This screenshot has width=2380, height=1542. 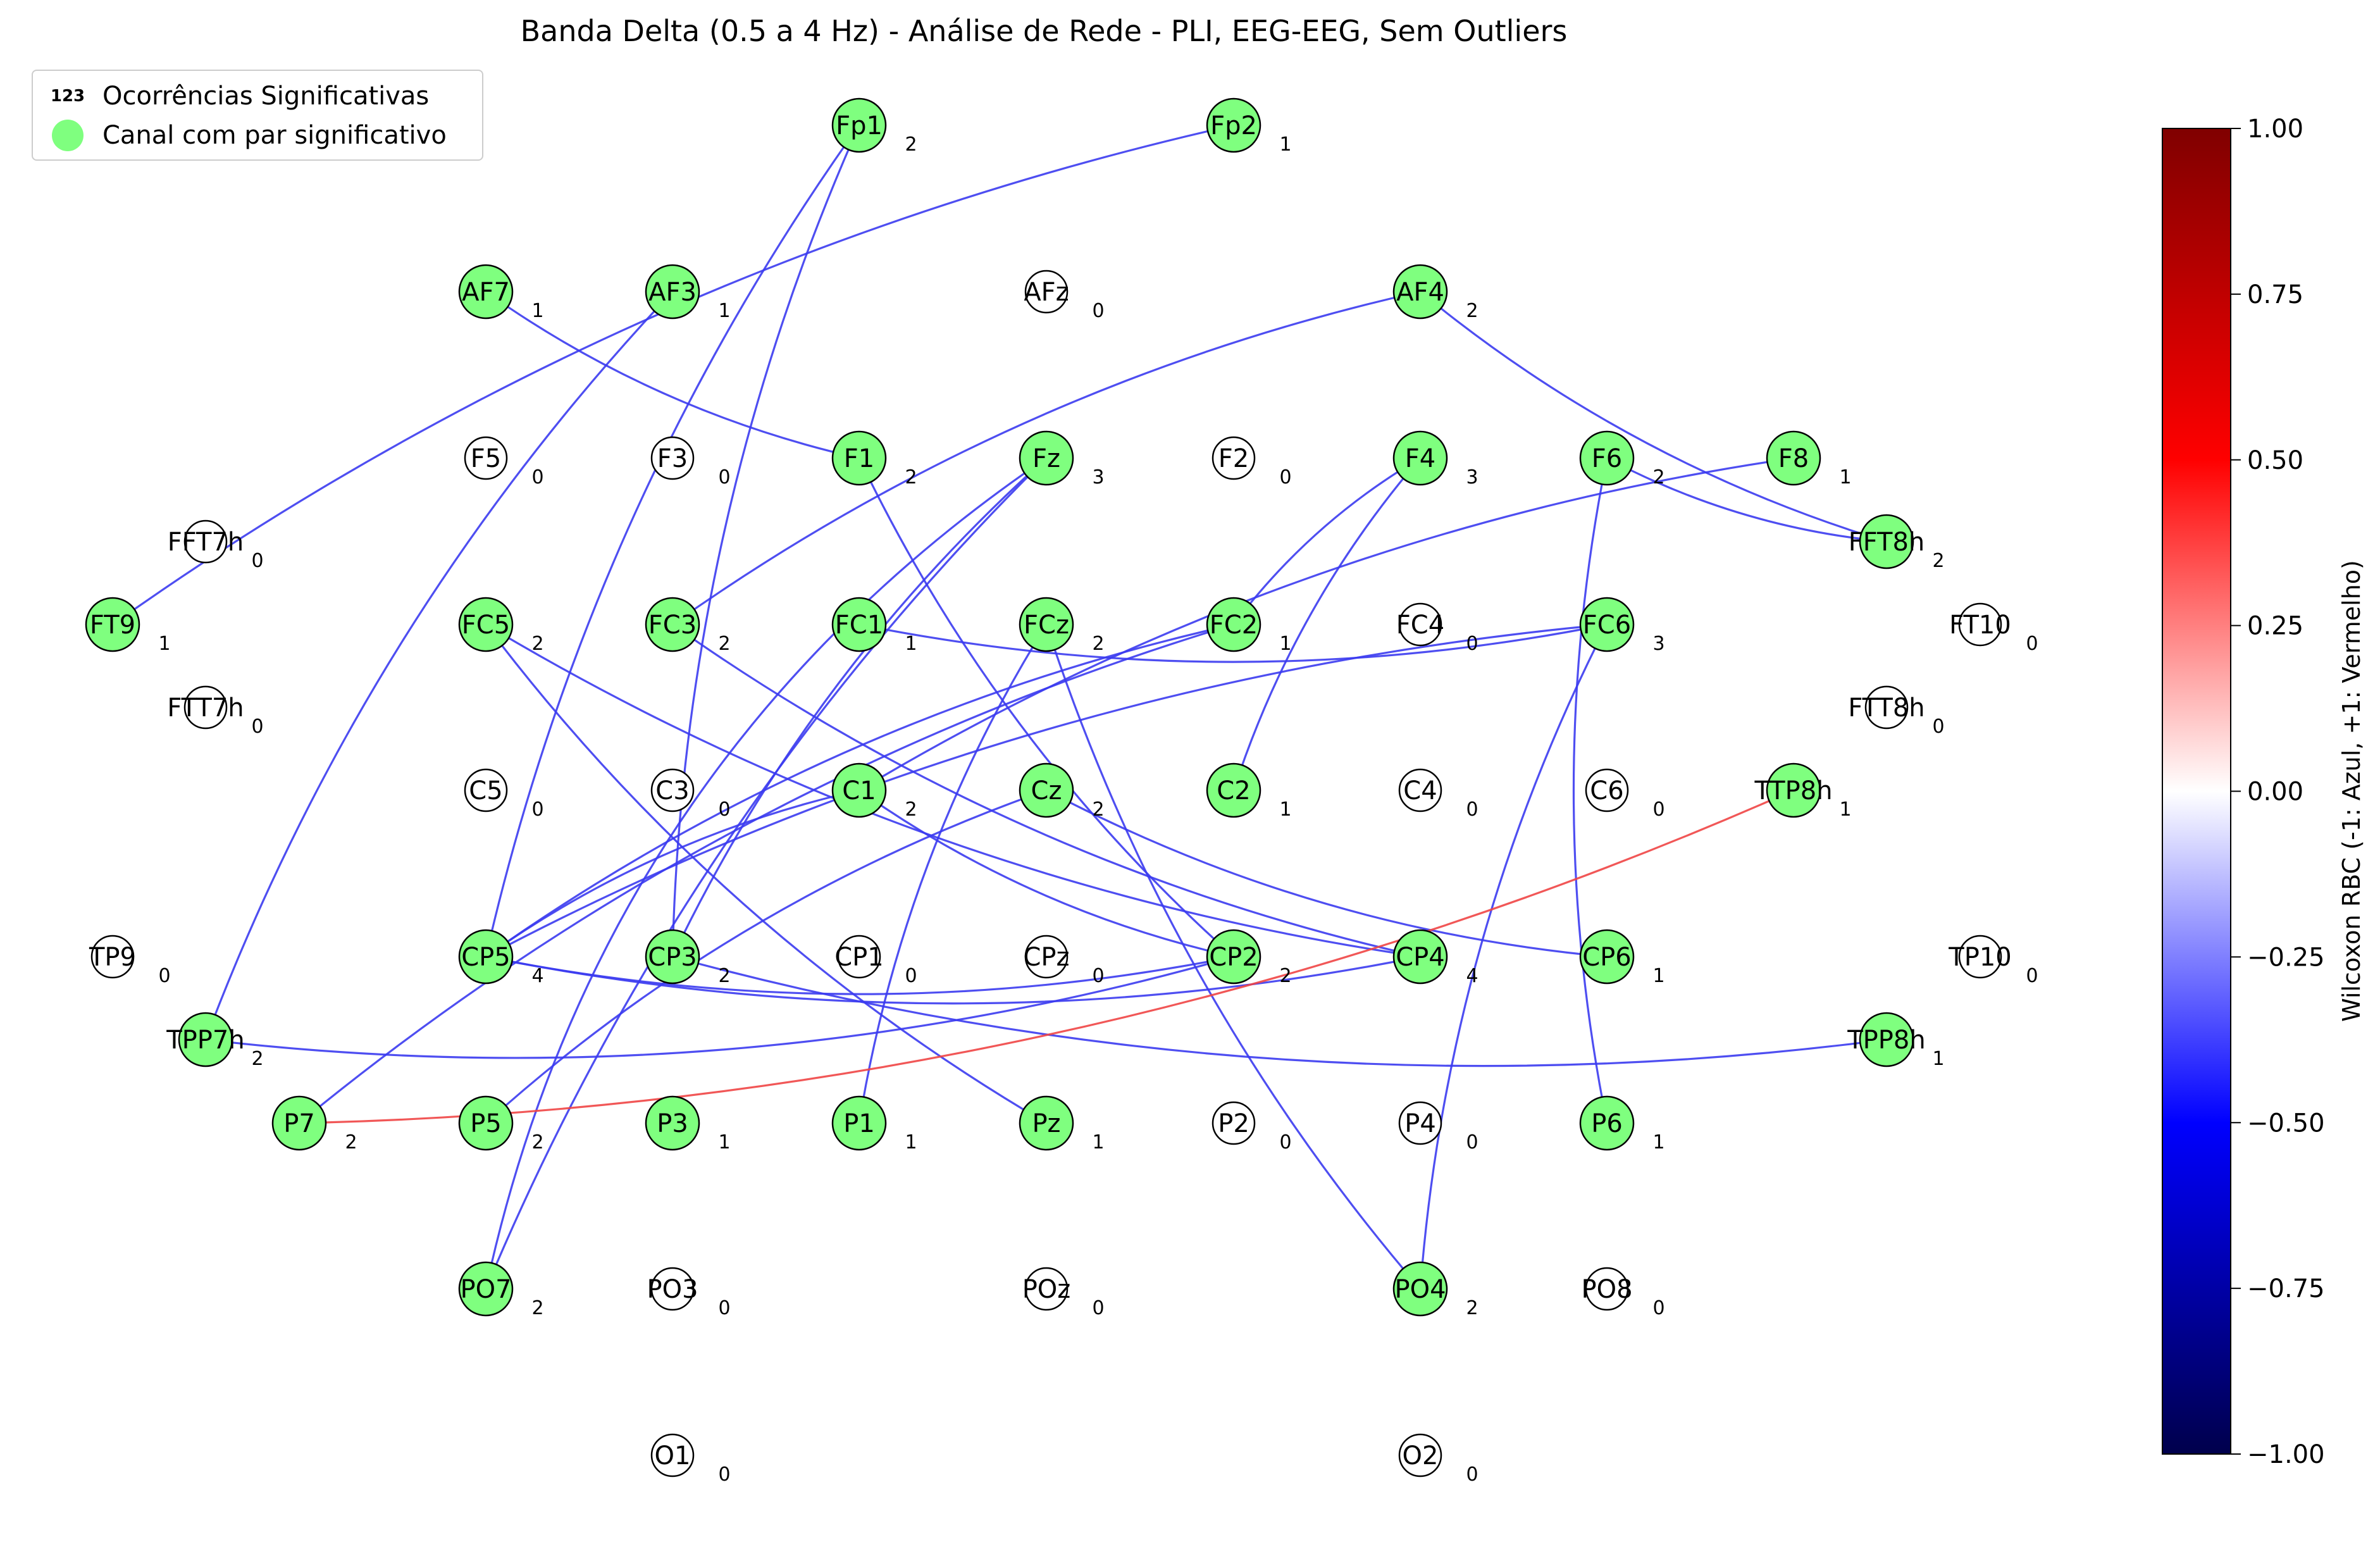 I want to click on node-circle-ttp8h, so click(x=1793, y=790).